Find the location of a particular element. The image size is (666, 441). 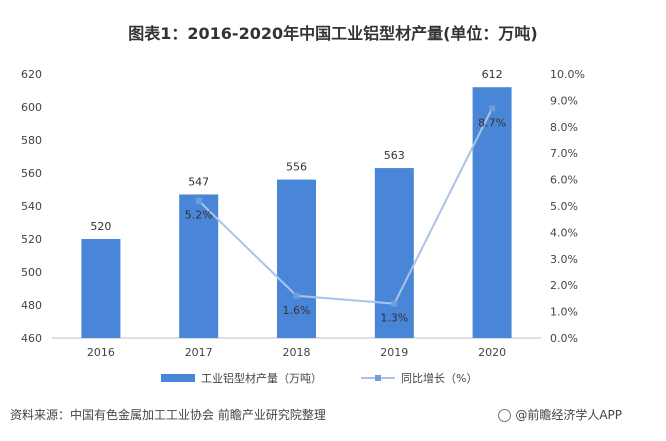

line-value-label: 8.7% is located at coordinates (492, 122).